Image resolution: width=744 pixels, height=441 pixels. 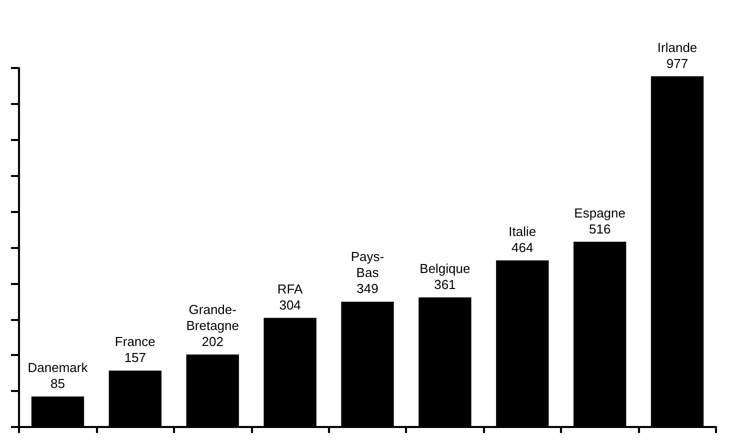 I want to click on data-label: 977, so click(x=677, y=63).